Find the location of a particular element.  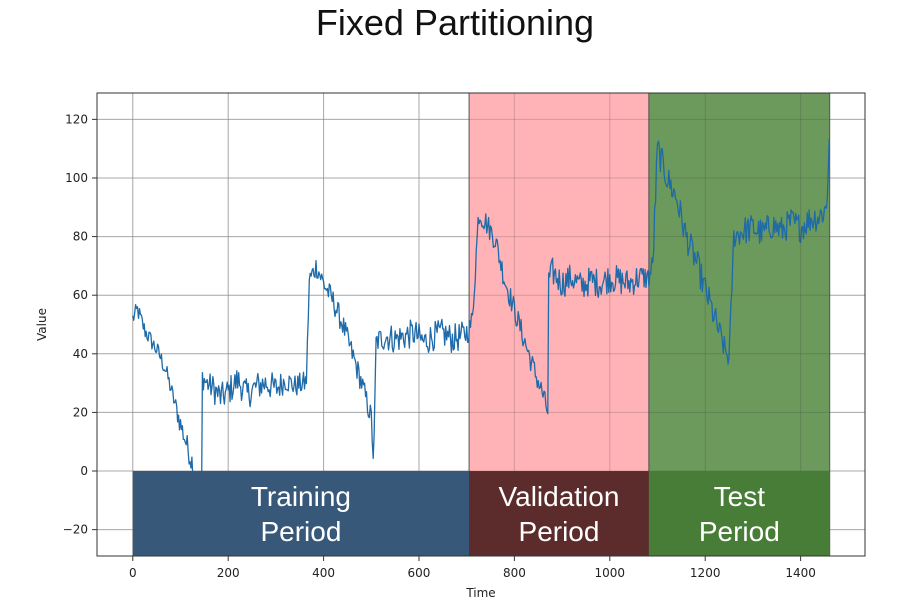

x-tick-label: 600 is located at coordinates (419, 573).